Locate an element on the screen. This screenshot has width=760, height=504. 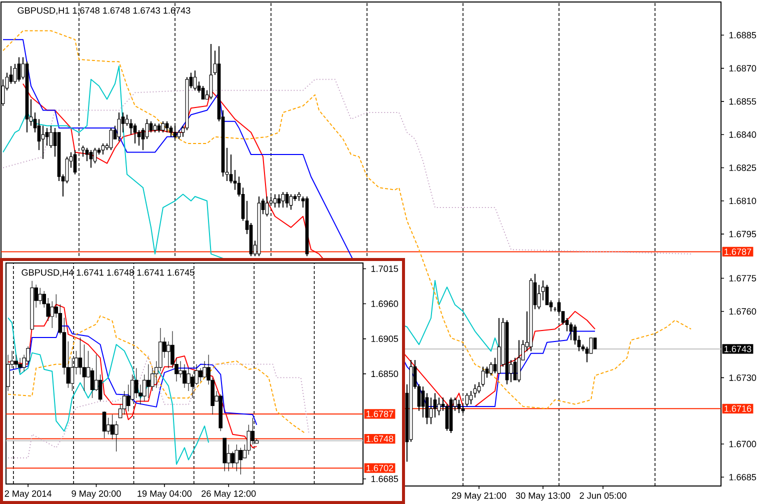
ref-line-label: 1.6743 is located at coordinates (738, 349).